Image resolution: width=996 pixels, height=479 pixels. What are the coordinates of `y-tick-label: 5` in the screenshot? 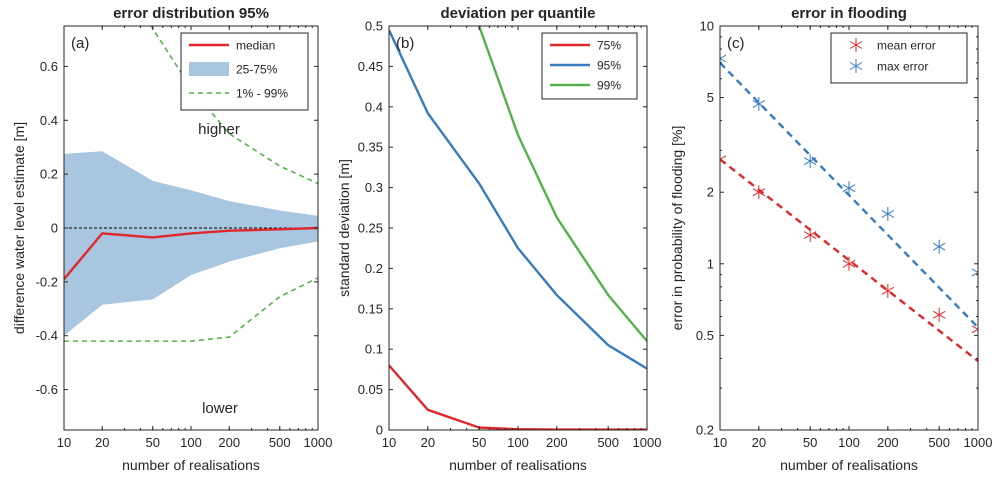 It's located at (710, 97).